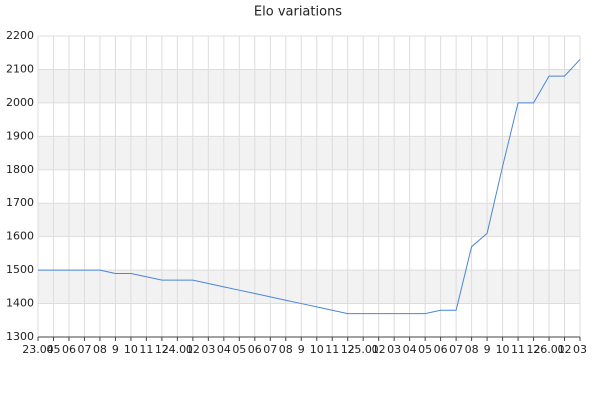 This screenshot has height=400, width=600. What do you see at coordinates (20, 102) in the screenshot?
I see `y-tick-label: 2000` at bounding box center [20, 102].